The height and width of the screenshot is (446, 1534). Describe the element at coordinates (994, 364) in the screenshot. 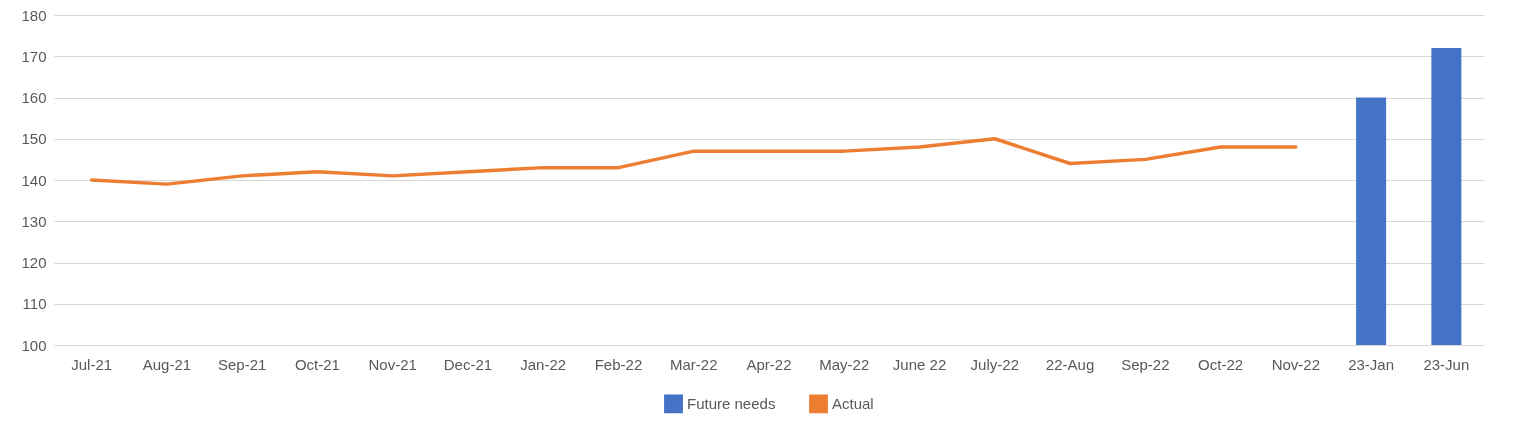

I see `x-tick-label: July-22` at that location.